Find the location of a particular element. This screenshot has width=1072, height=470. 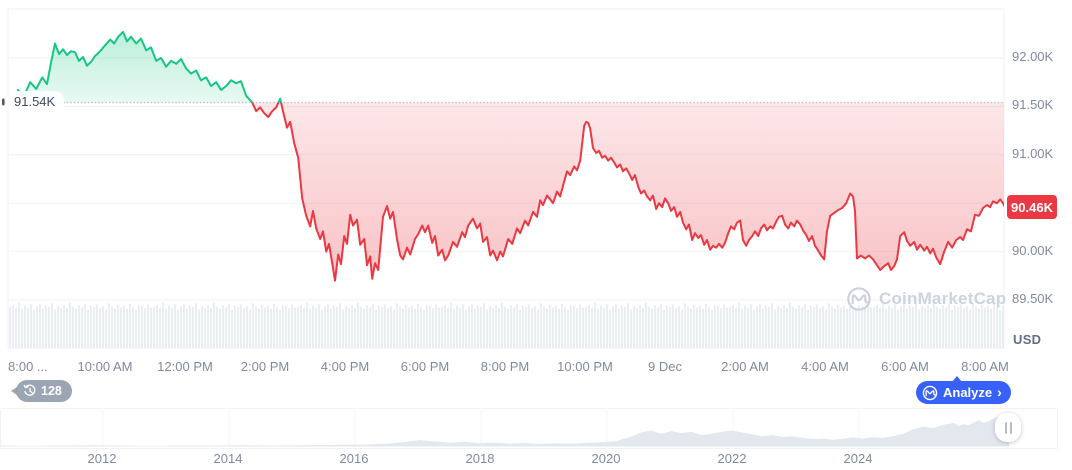

x-axis-tick: 6:00 PM is located at coordinates (425, 366).